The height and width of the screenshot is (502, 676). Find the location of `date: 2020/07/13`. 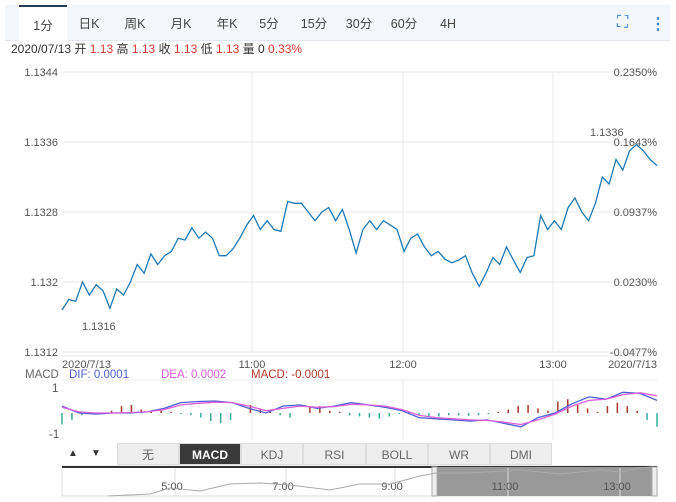

date: 2020/07/13 is located at coordinates (41, 49).